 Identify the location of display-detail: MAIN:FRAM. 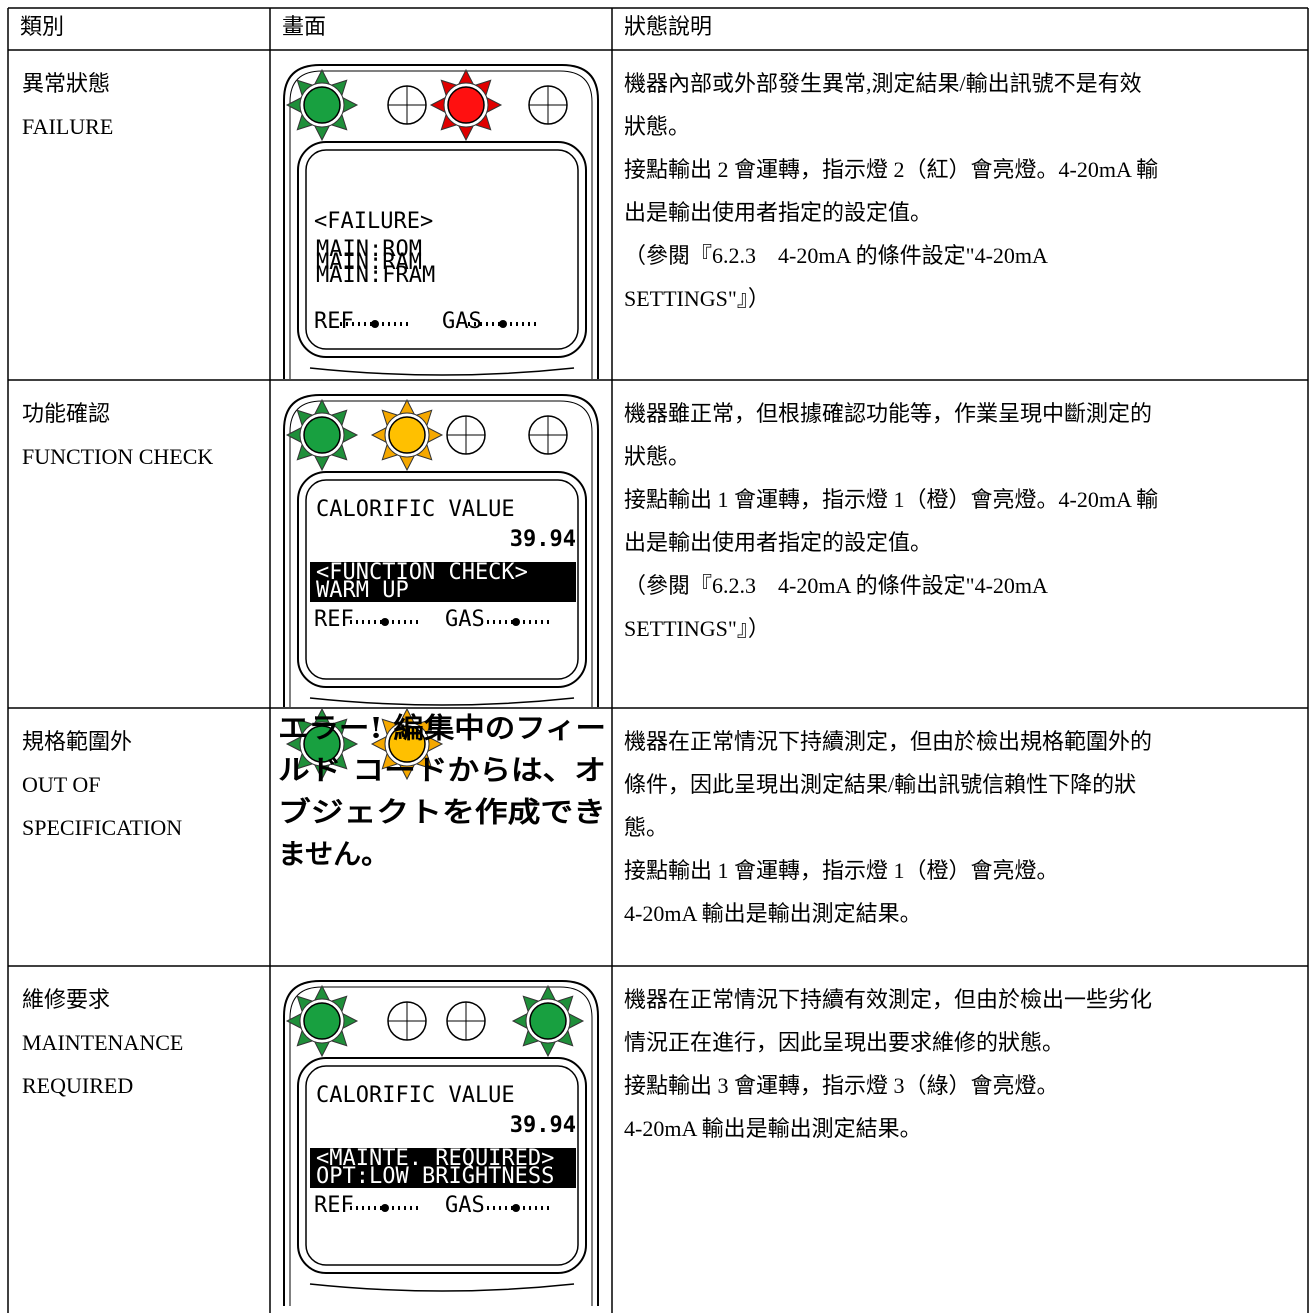
(375, 275).